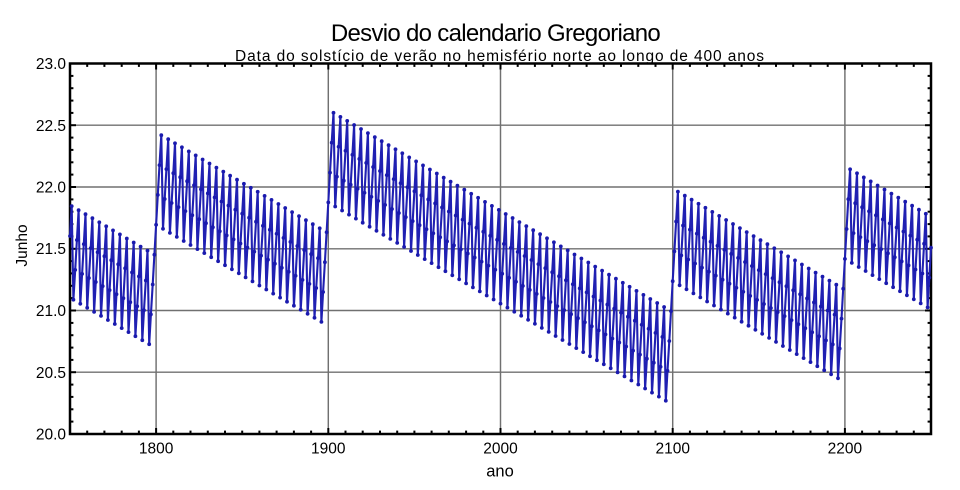 Image resolution: width=960 pixels, height=490 pixels. What do you see at coordinates (328, 449) in the screenshot?
I see `svg-text: 1900` at bounding box center [328, 449].